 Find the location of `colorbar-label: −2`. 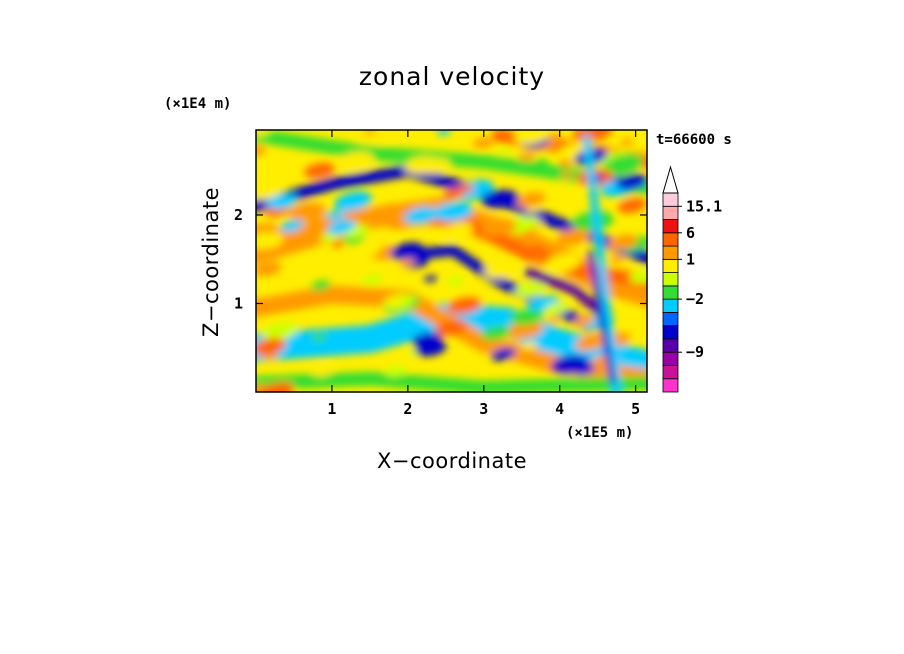

colorbar-label: −2 is located at coordinates (695, 299).